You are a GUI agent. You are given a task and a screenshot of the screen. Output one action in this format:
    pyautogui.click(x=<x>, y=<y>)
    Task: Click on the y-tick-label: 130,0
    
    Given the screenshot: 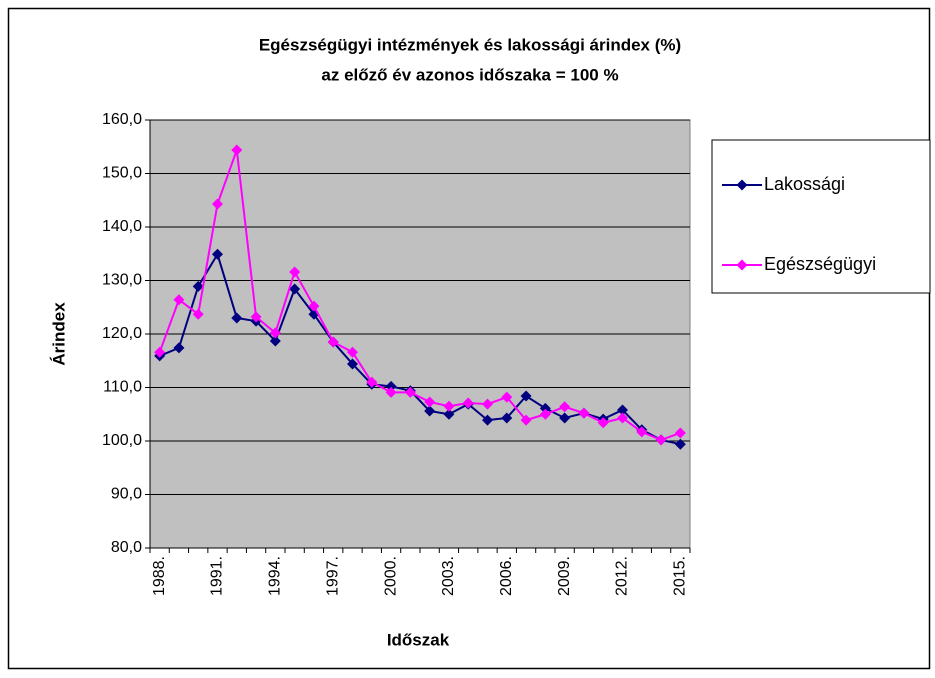 What is the action you would take?
    pyautogui.click(x=122, y=280)
    